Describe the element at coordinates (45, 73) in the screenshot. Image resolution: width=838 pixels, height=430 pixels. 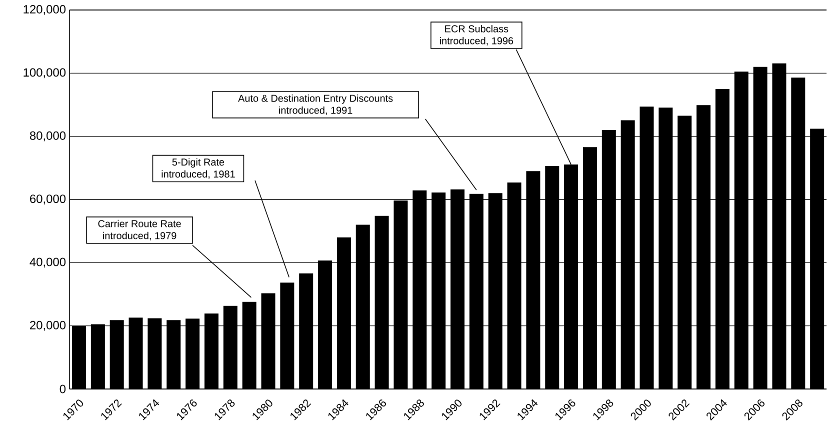
I see `y-tick-label: 100,000` at that location.